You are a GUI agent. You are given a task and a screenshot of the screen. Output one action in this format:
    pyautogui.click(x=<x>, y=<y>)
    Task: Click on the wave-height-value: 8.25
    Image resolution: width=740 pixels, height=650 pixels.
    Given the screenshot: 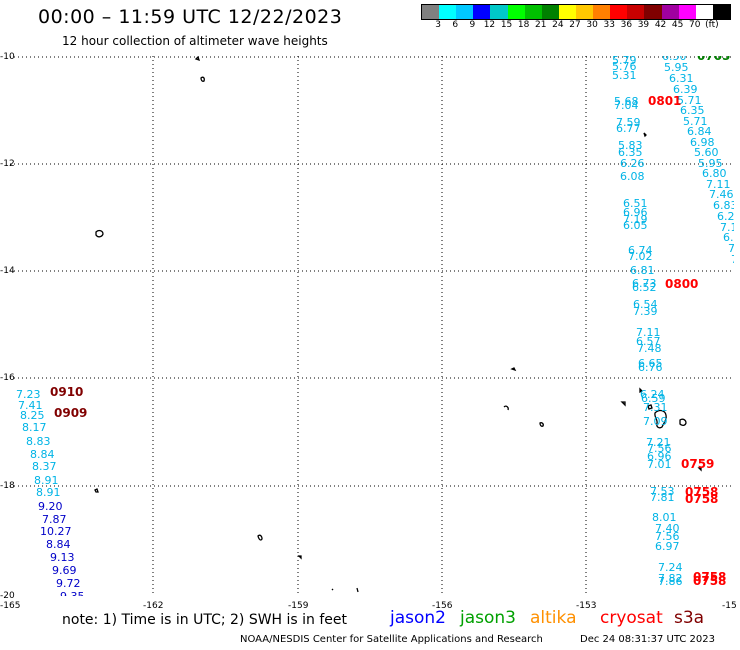 What is the action you would take?
    pyautogui.click(x=32, y=415)
    